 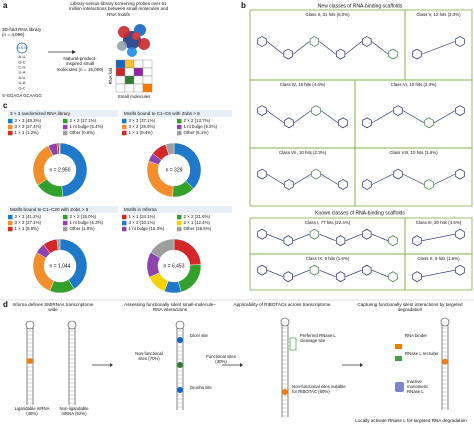 What do you see at coordinates (22, 77) in the screenshot?
I see `base-pair: A-U` at bounding box center [22, 77].